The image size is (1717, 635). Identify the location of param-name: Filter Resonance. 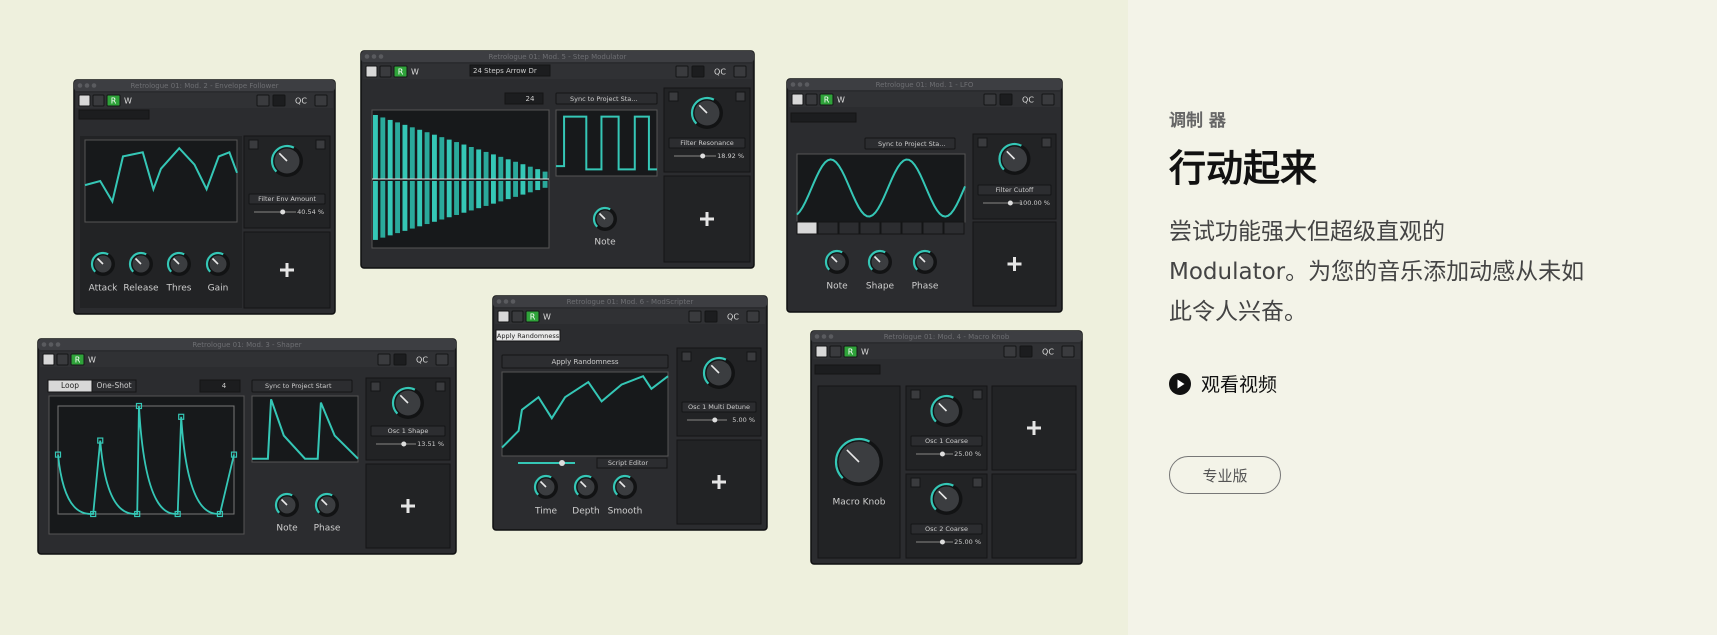
(707, 143).